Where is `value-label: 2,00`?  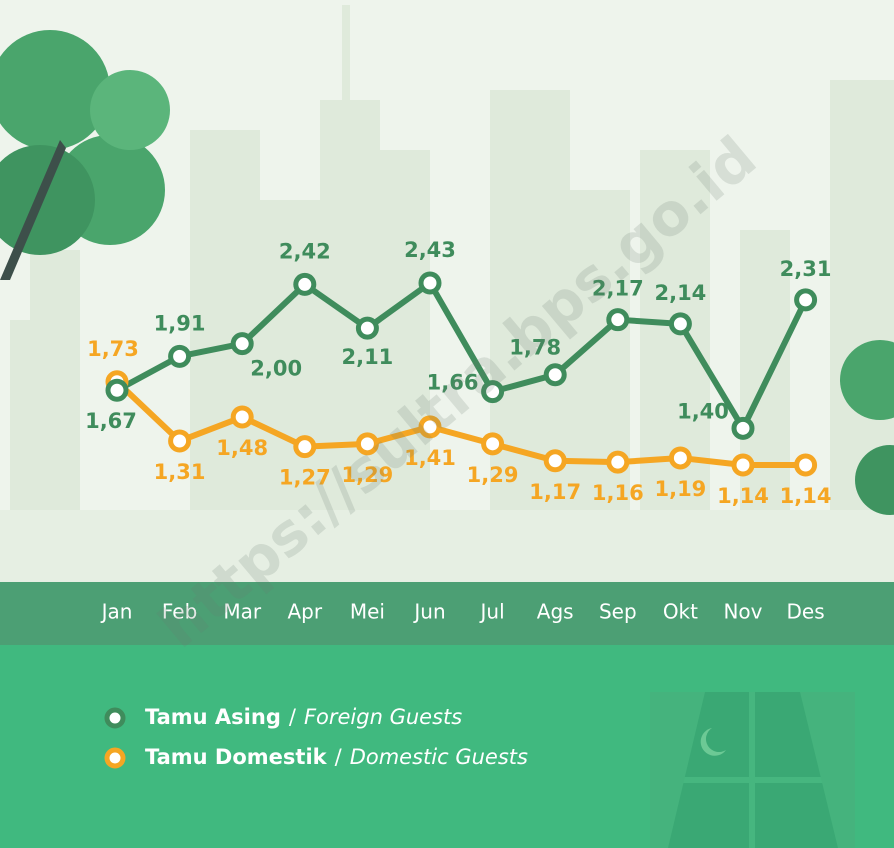
value-label: 2,00 is located at coordinates (276, 369).